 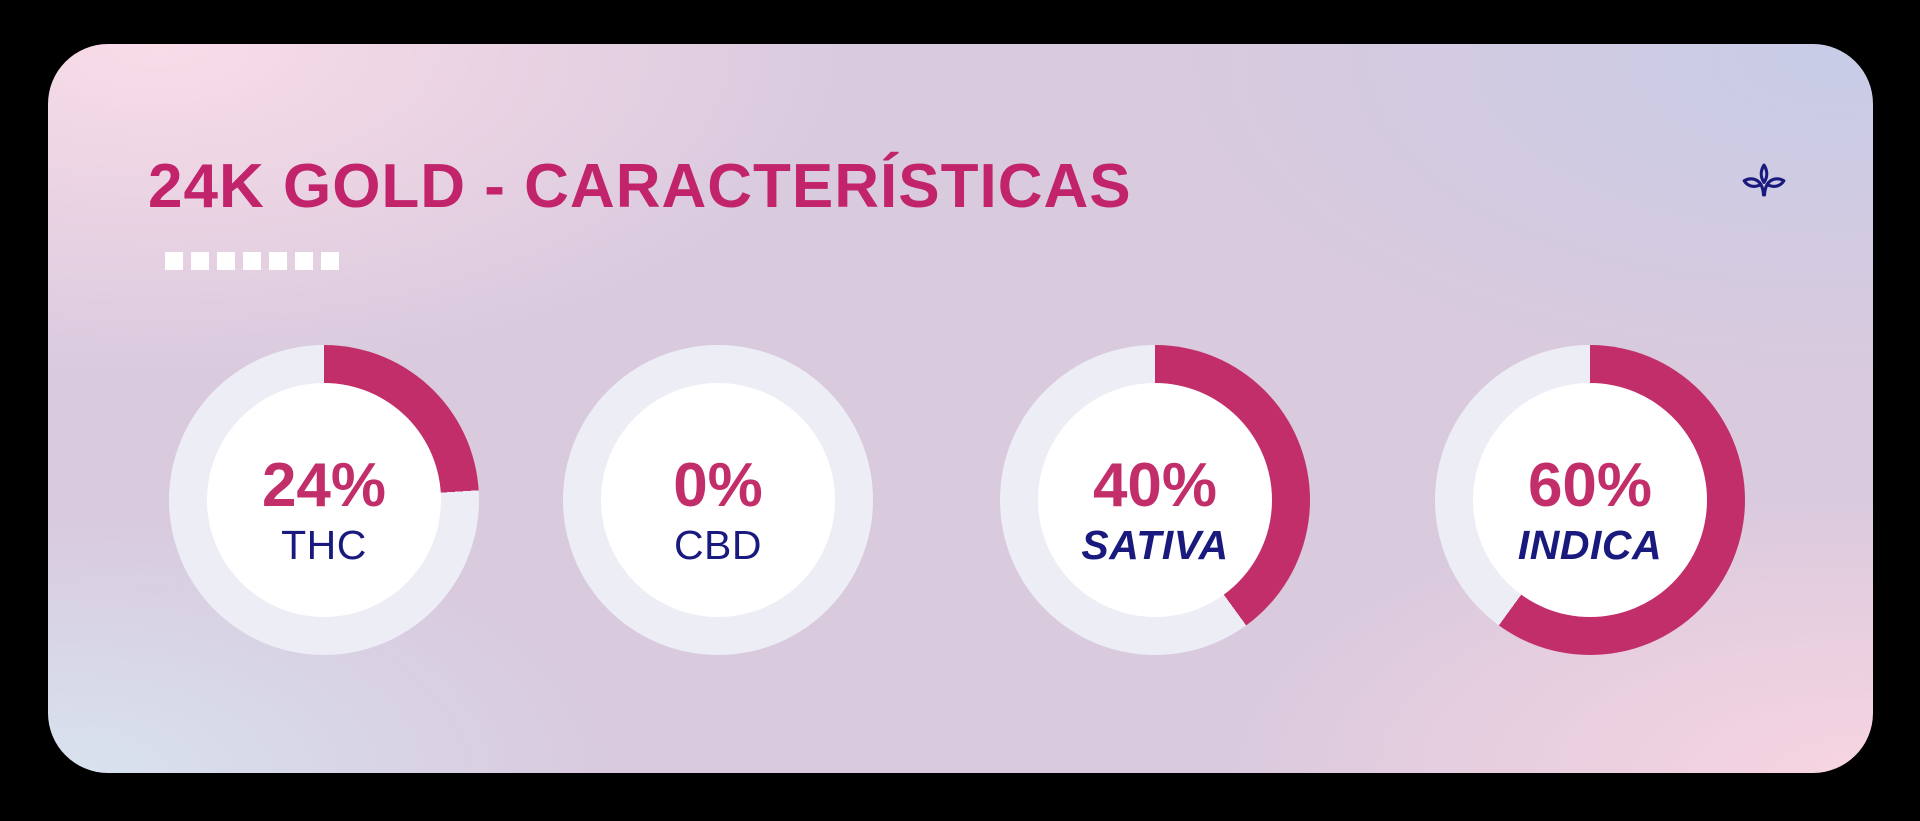 I want to click on donut-label-thc: THC, so click(x=324, y=544).